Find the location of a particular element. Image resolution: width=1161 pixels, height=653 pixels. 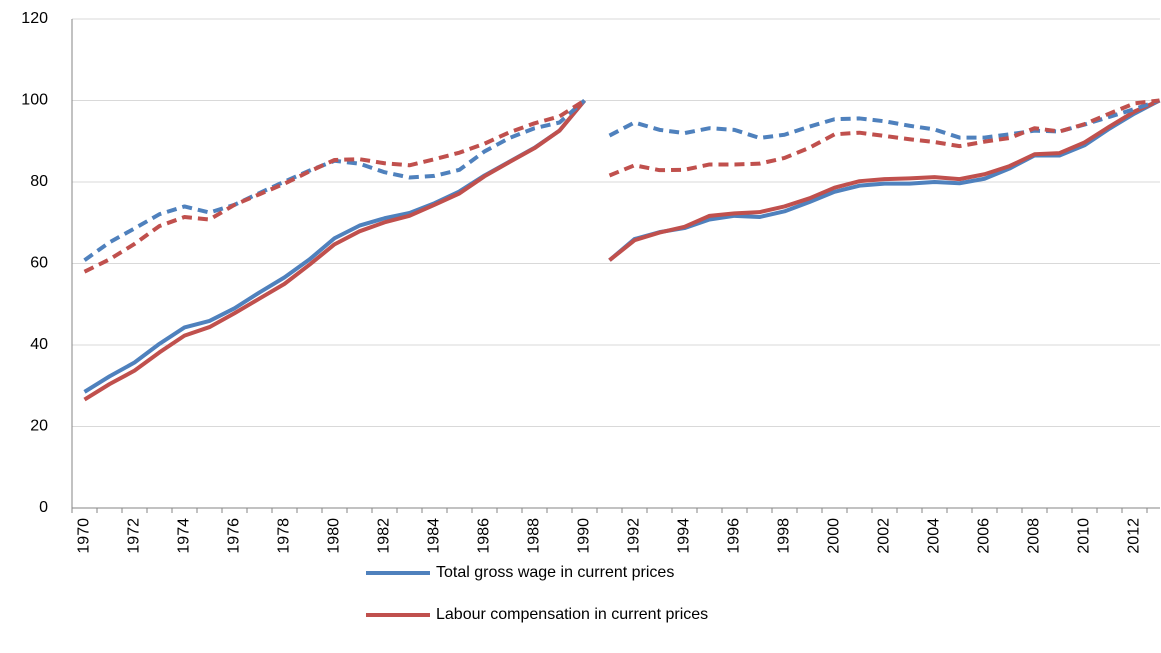

y-tick-label: 100 is located at coordinates (34, 100).